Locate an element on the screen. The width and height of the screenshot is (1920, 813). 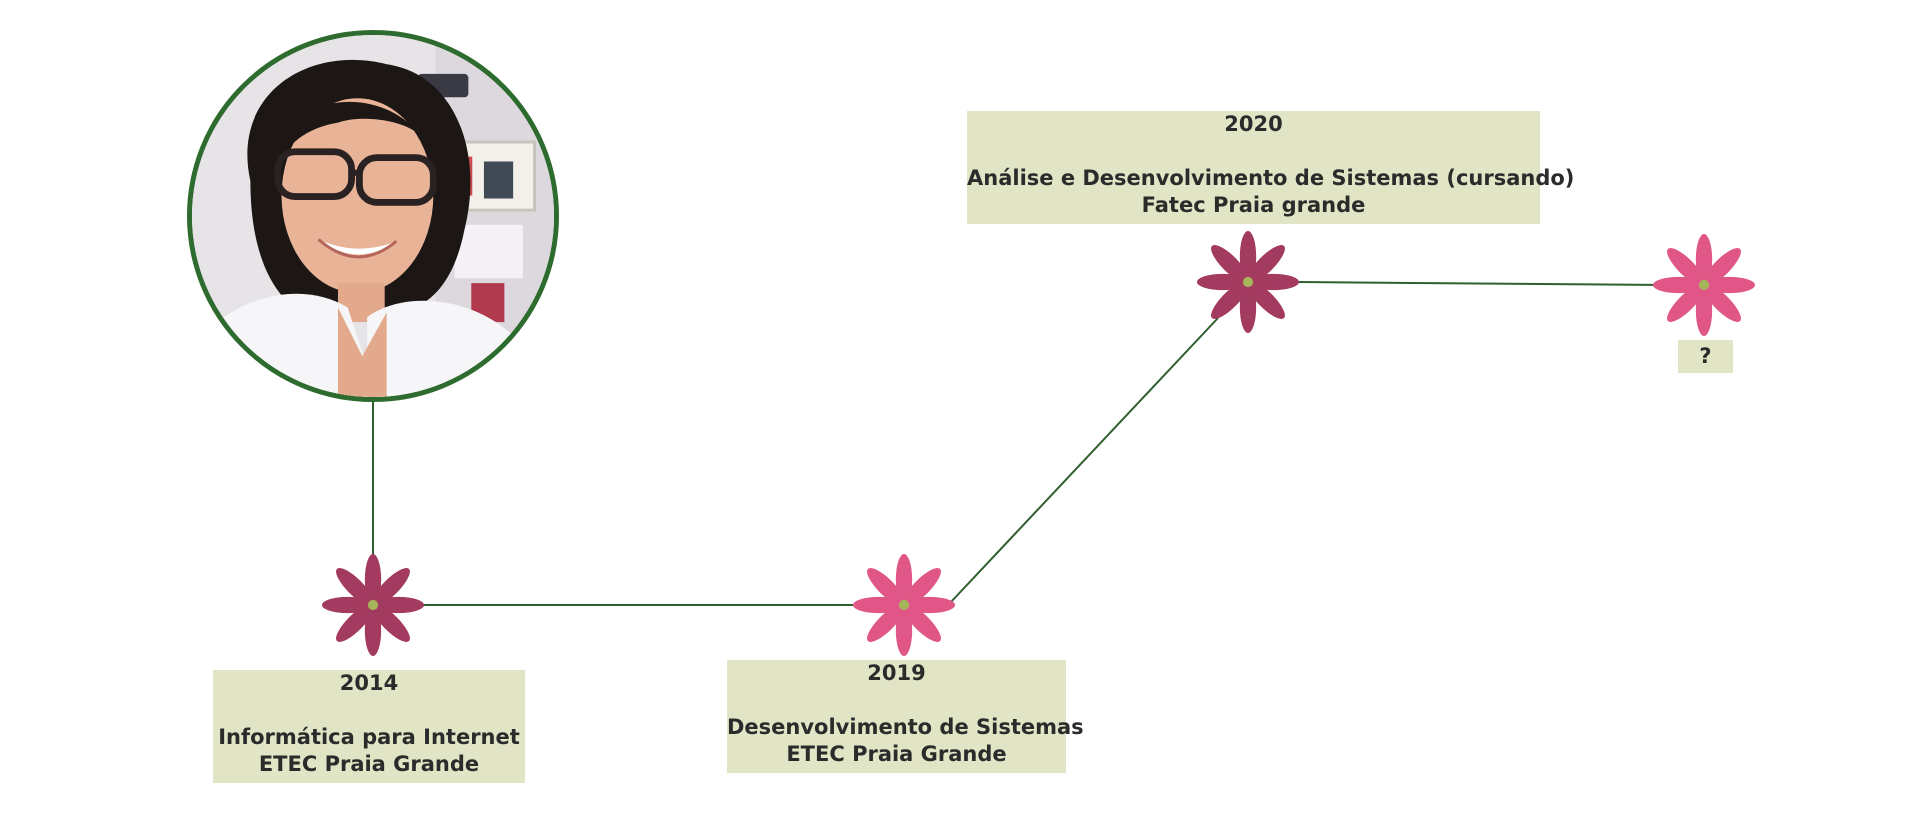
milestone-label-future: ? is located at coordinates (1705, 356).